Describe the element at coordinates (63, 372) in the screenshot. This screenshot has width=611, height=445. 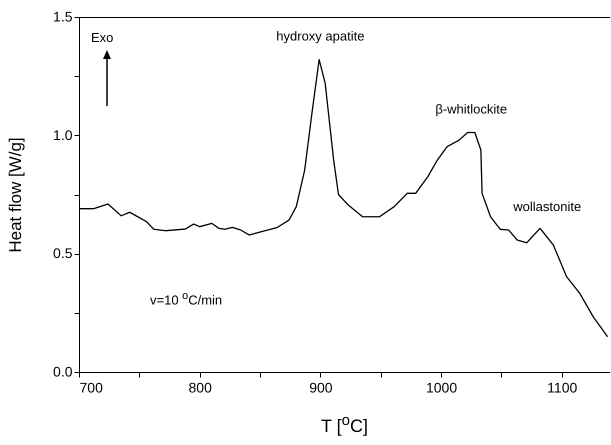
I see `y-tick-label: 0.0` at that location.